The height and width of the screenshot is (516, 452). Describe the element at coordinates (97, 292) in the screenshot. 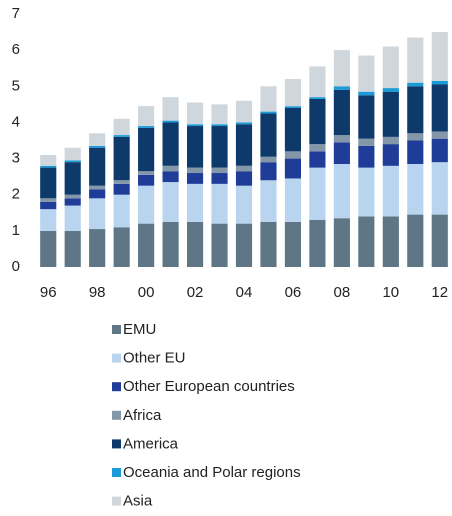

I see `x-tick-label: 98` at that location.